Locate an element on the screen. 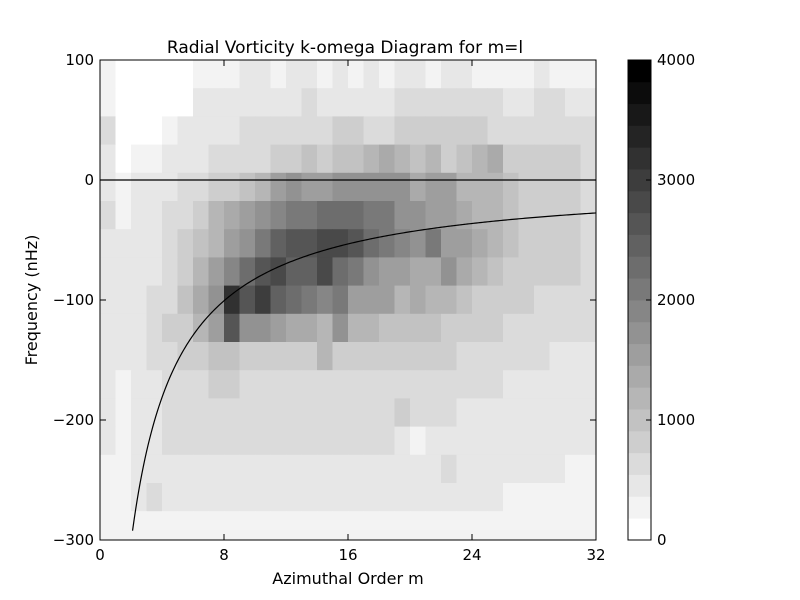  x-axis-label: Azimuthal Order m is located at coordinates (347, 578).